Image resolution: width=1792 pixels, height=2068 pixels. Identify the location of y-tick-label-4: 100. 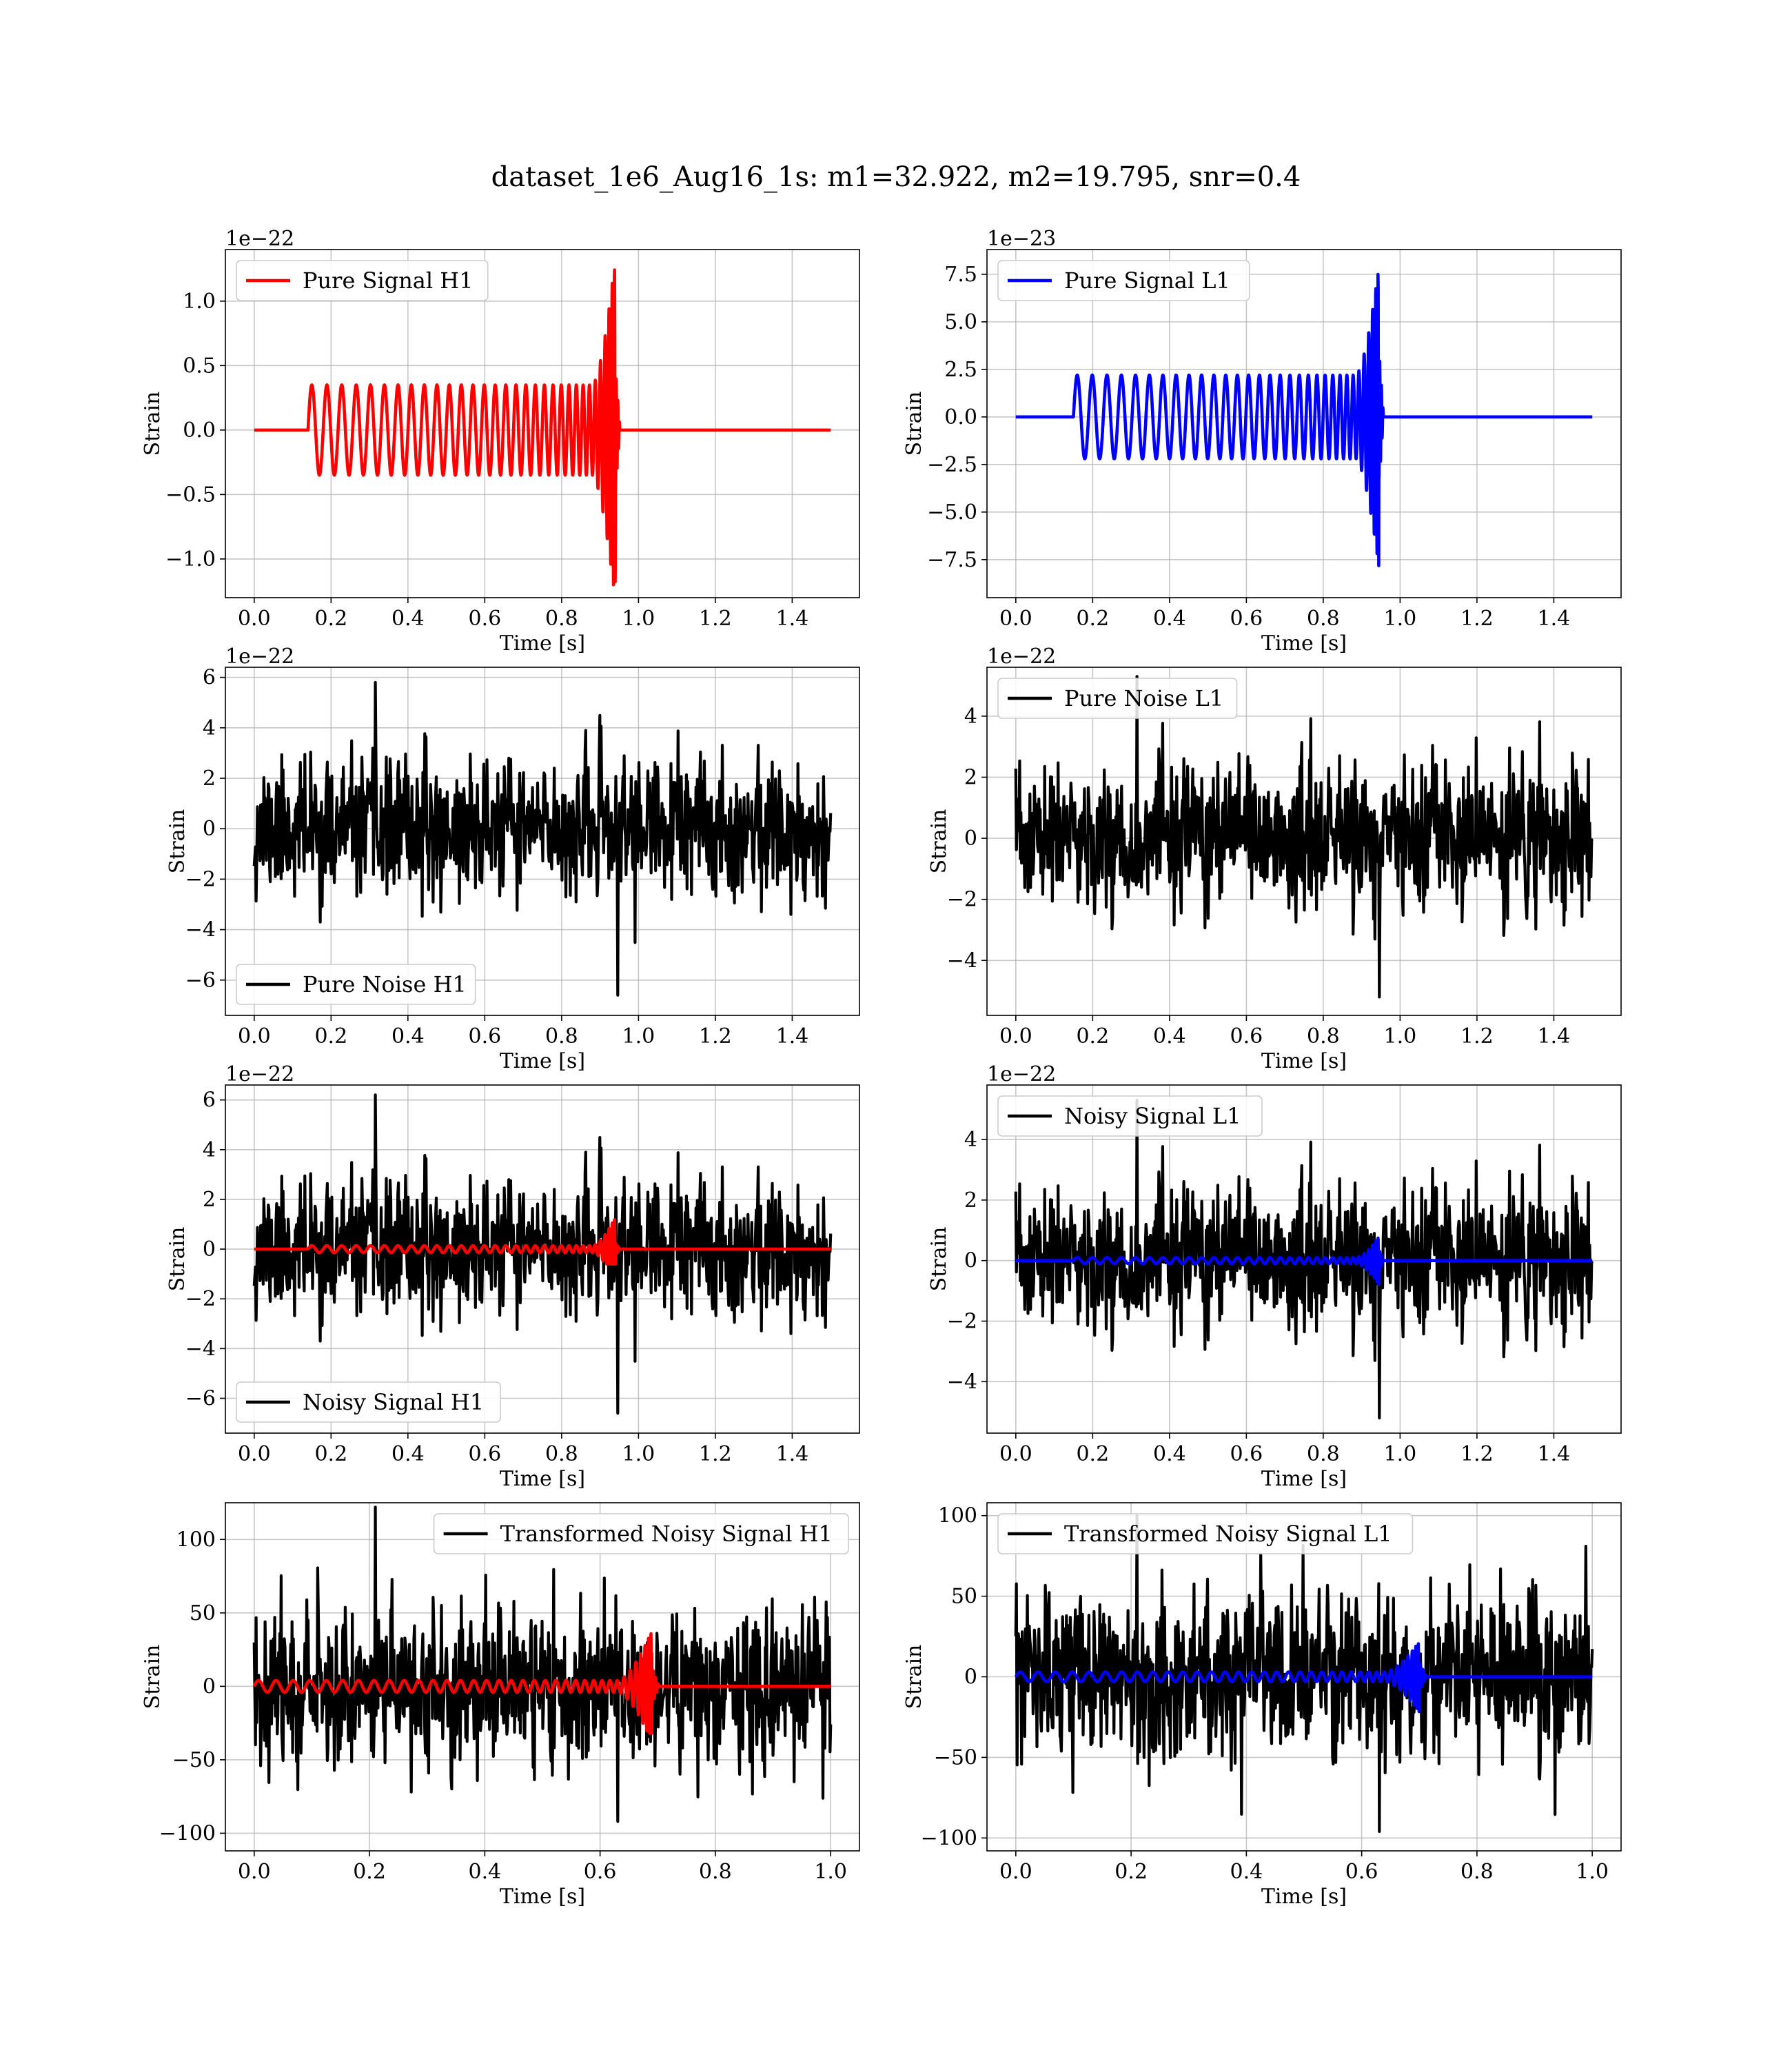
(957, 1516).